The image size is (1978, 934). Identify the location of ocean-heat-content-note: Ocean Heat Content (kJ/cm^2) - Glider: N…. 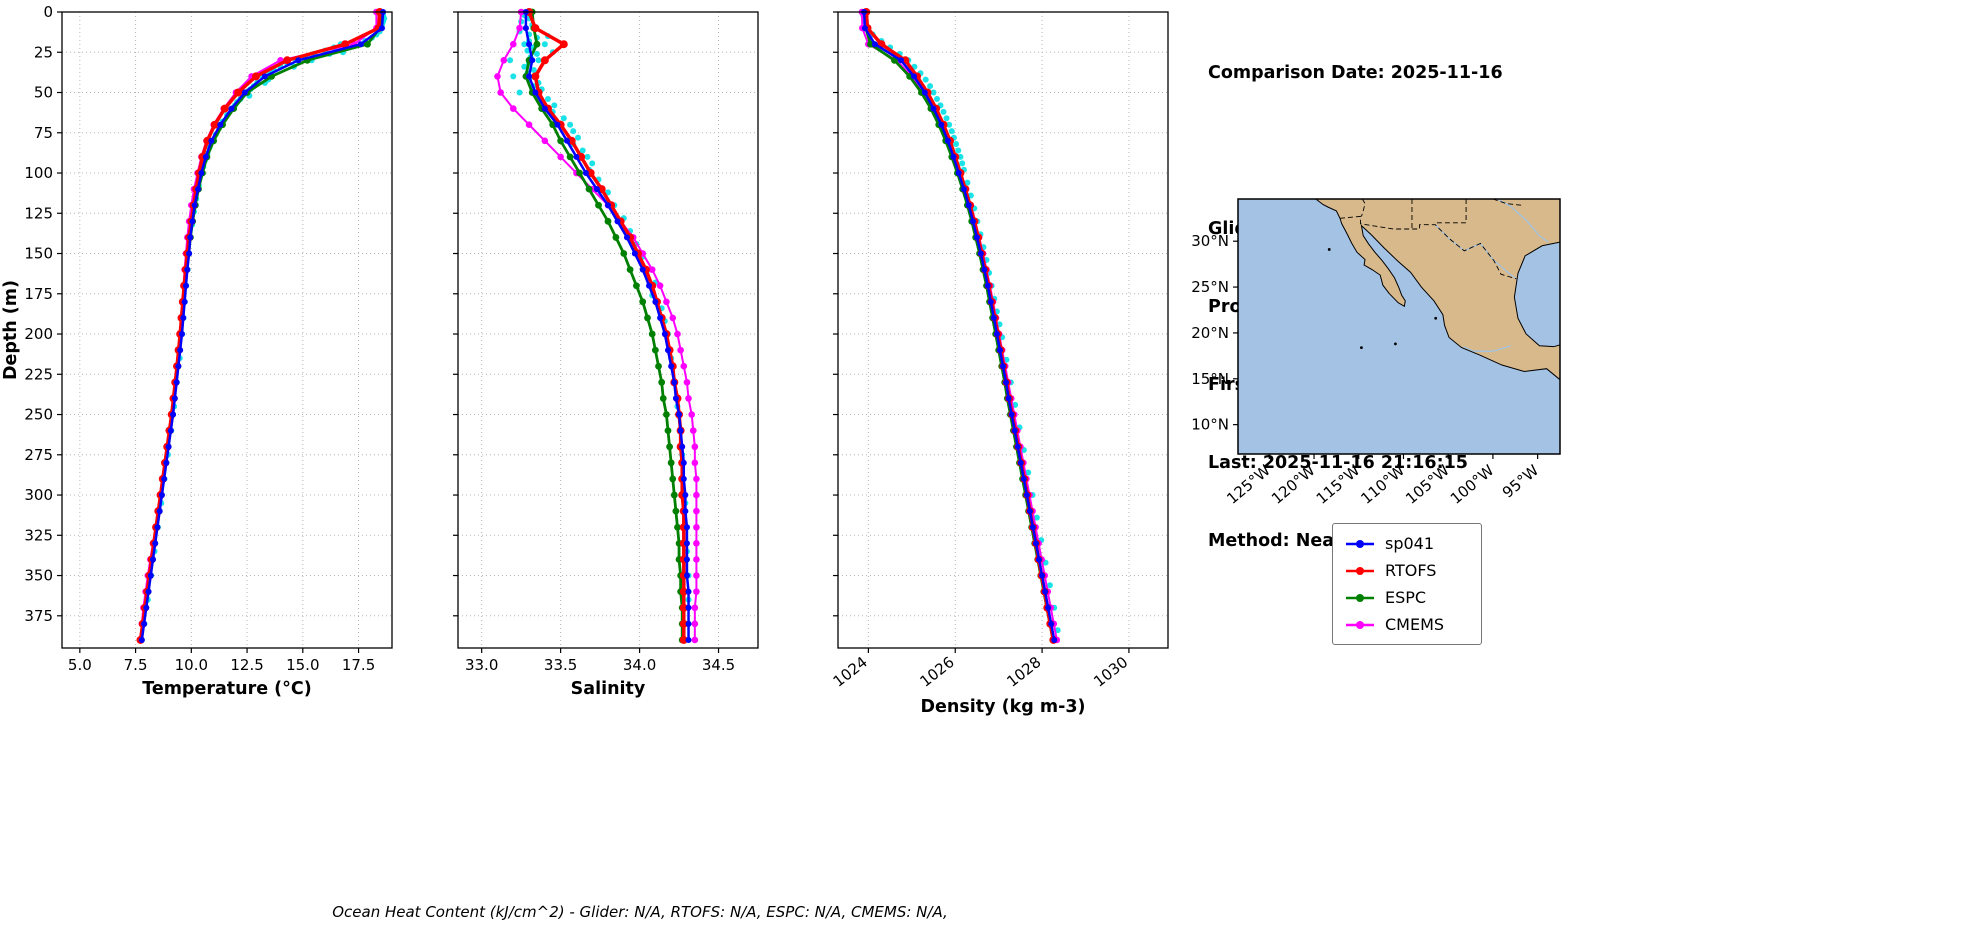
(640, 912).